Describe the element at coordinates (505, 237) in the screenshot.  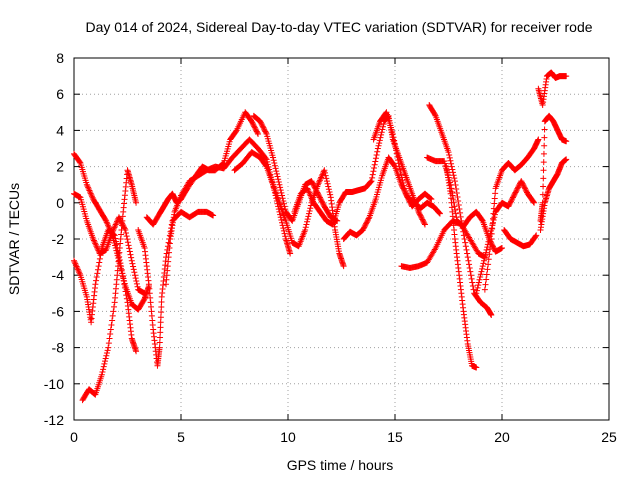
I see `series-trace-q` at that location.